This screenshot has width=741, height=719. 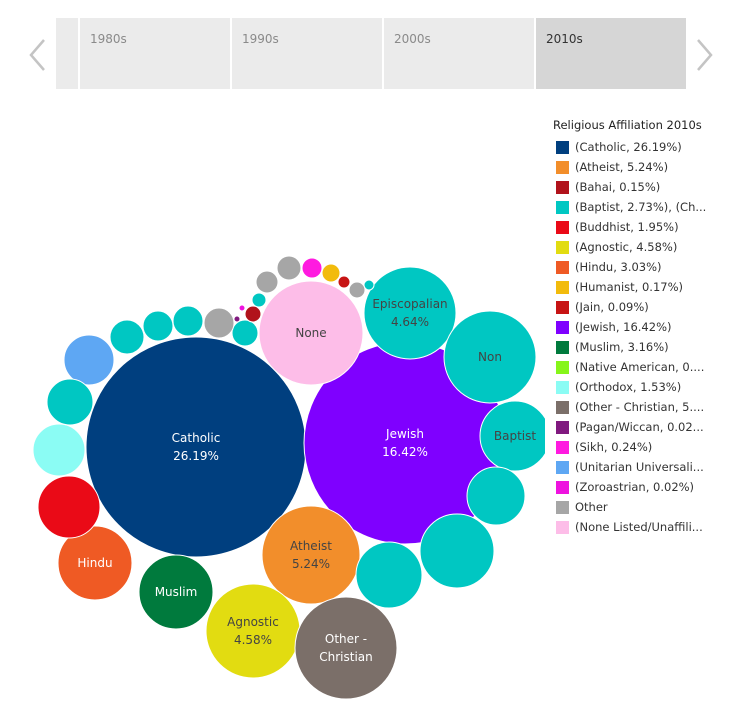 I want to click on legend-item: (Hindu, 3.03%), so click(x=646, y=267).